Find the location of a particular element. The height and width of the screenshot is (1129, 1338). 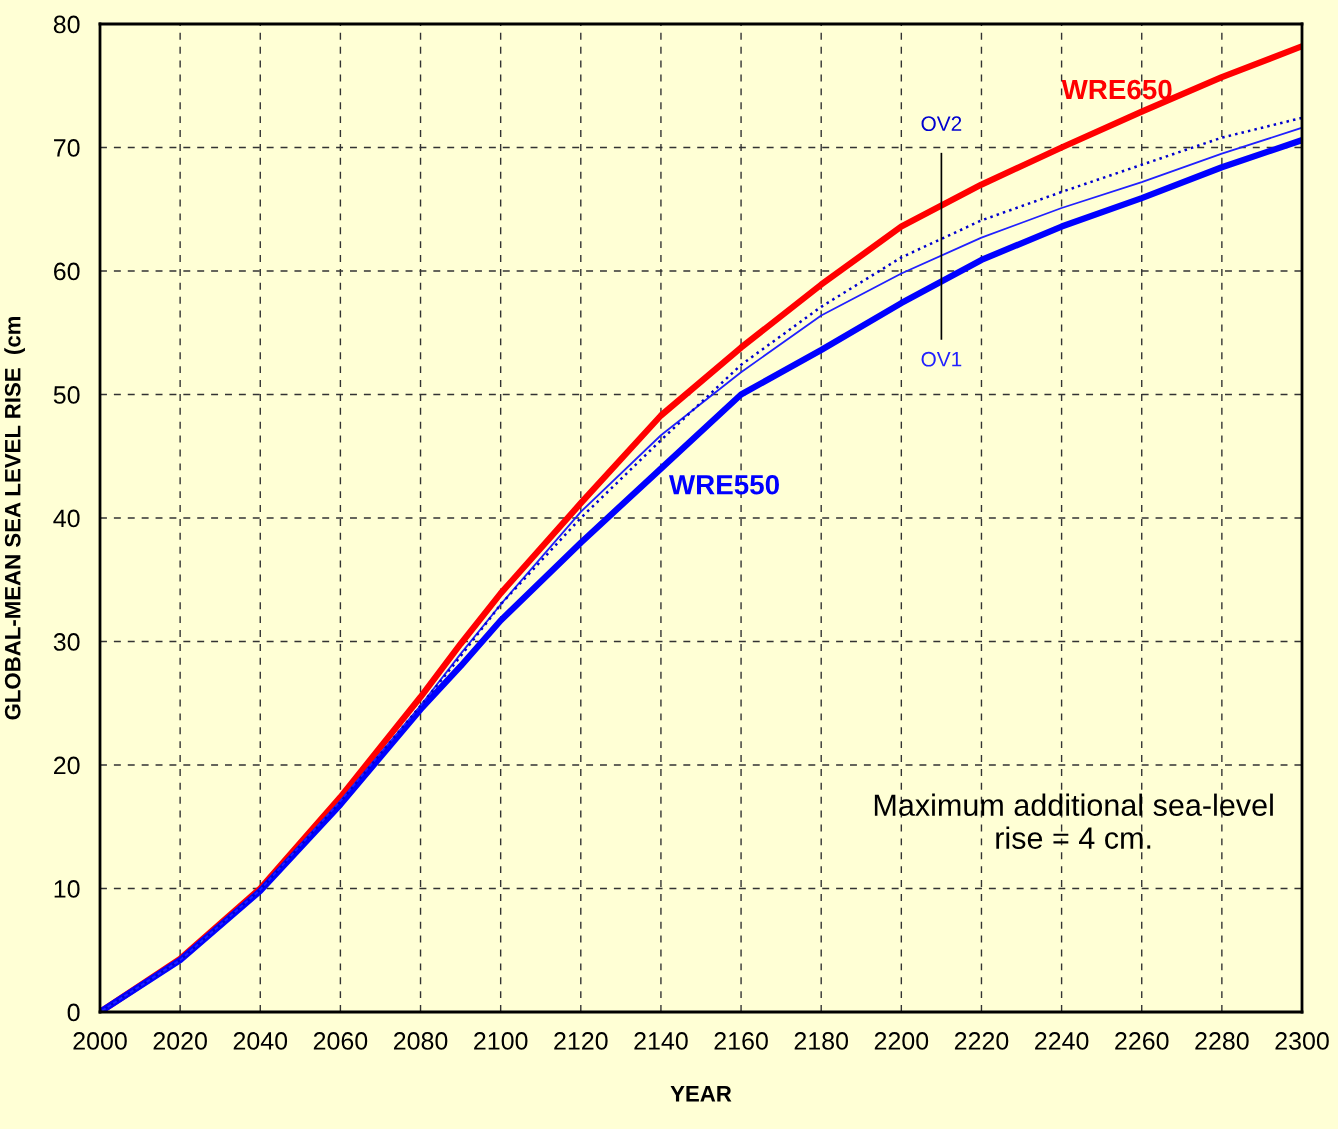

series-label: WRE550 is located at coordinates (723, 484).